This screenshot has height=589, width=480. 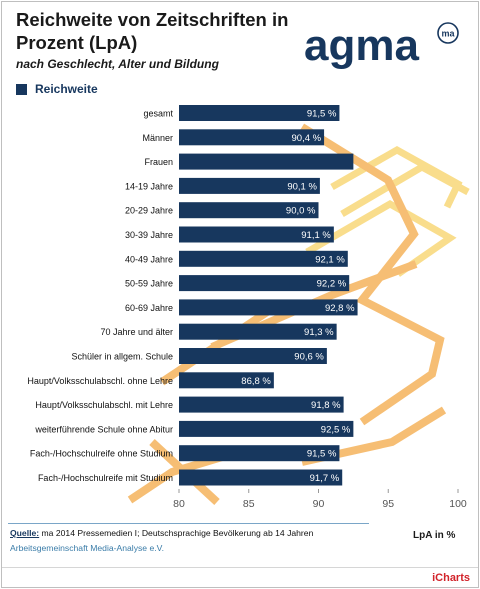 What do you see at coordinates (316, 235) in the screenshot?
I see `bar-value-label: 91,1 %` at bounding box center [316, 235].